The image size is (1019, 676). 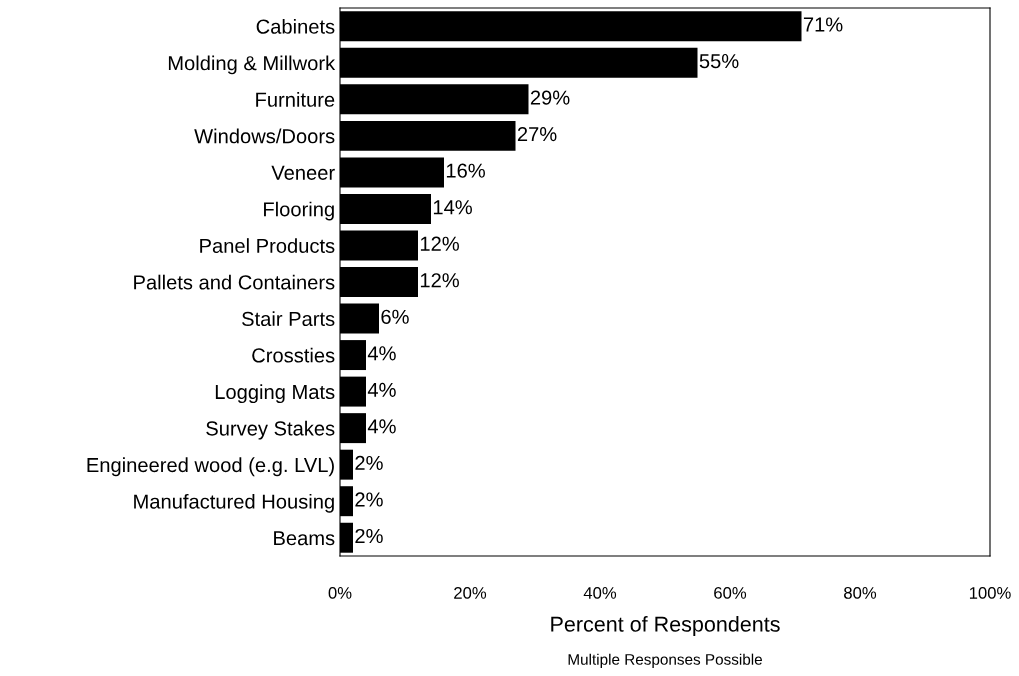 I want to click on y-tick-label: Beams, so click(x=304, y=538).